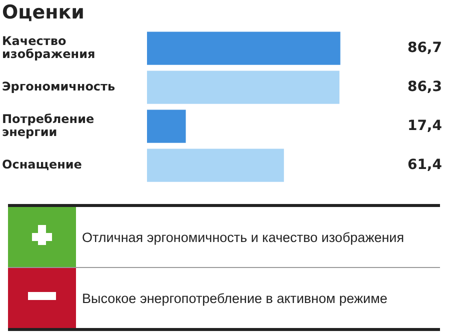 The height and width of the screenshot is (336, 450). What do you see at coordinates (49, 48) in the screenshot?
I see `y-tick-label: Качество изображения` at bounding box center [49, 48].